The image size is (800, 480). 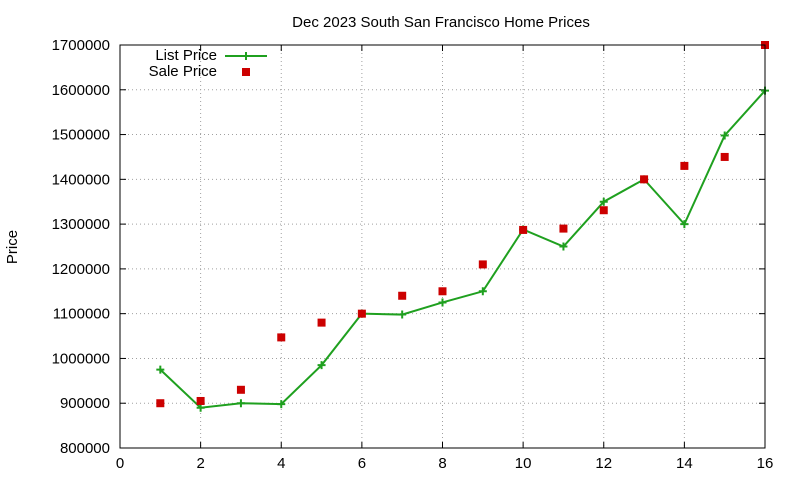 What do you see at coordinates (85, 448) in the screenshot?
I see `y-tick-label: 800000` at bounding box center [85, 448].